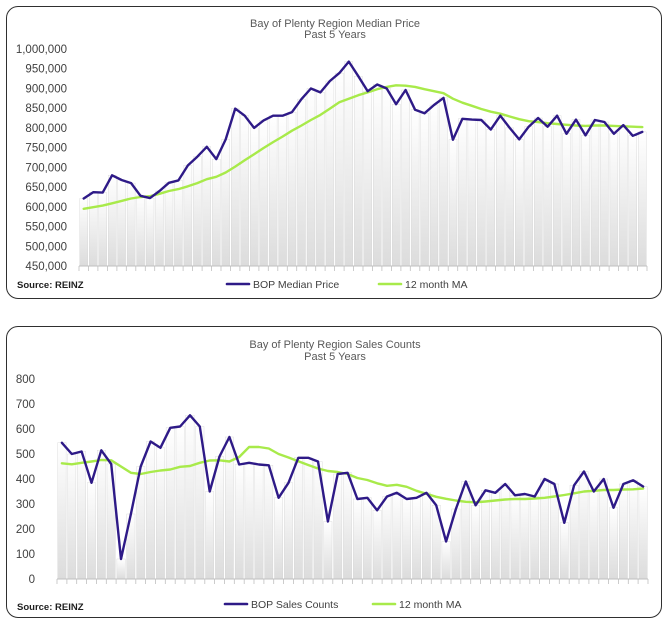 This screenshot has height=623, width=668. Describe the element at coordinates (296, 285) in the screenshot. I see `price-legend-label-0: BOP Median Price` at that location.